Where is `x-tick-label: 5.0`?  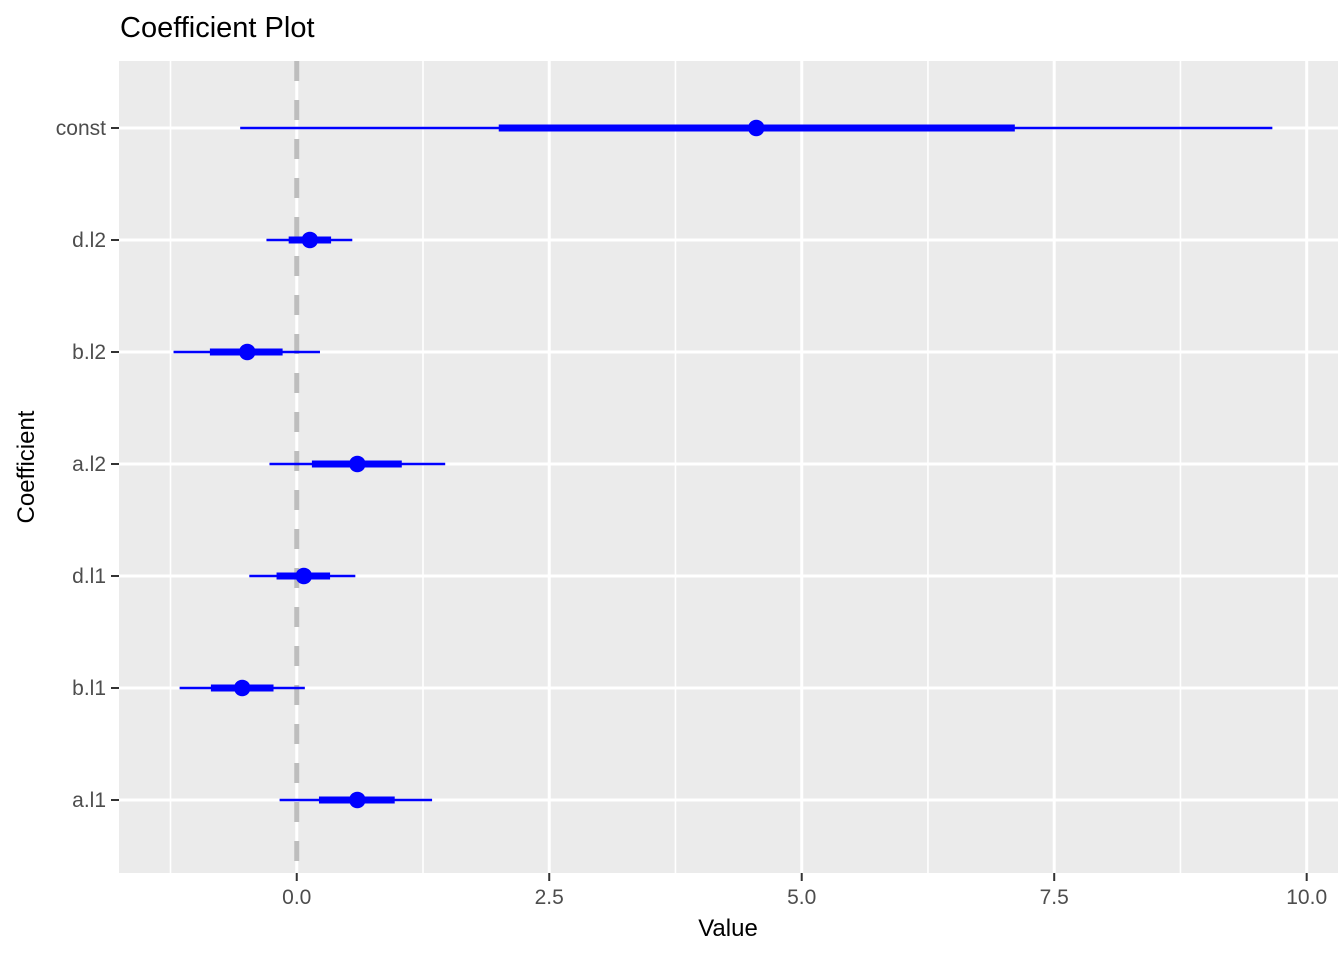 x-tick-label: 5.0 is located at coordinates (801, 897).